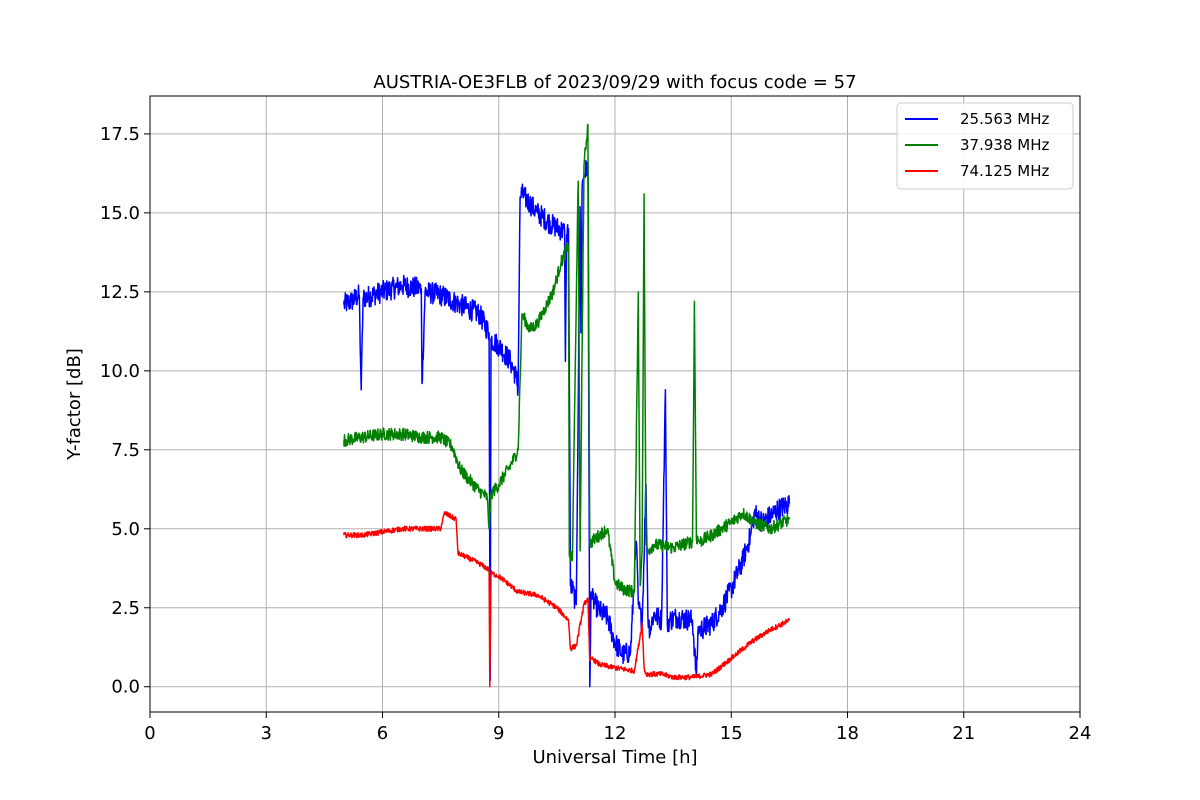 The image size is (1200, 800). Describe the element at coordinates (149, 733) in the screenshot. I see `x-tick-label: 0` at that location.